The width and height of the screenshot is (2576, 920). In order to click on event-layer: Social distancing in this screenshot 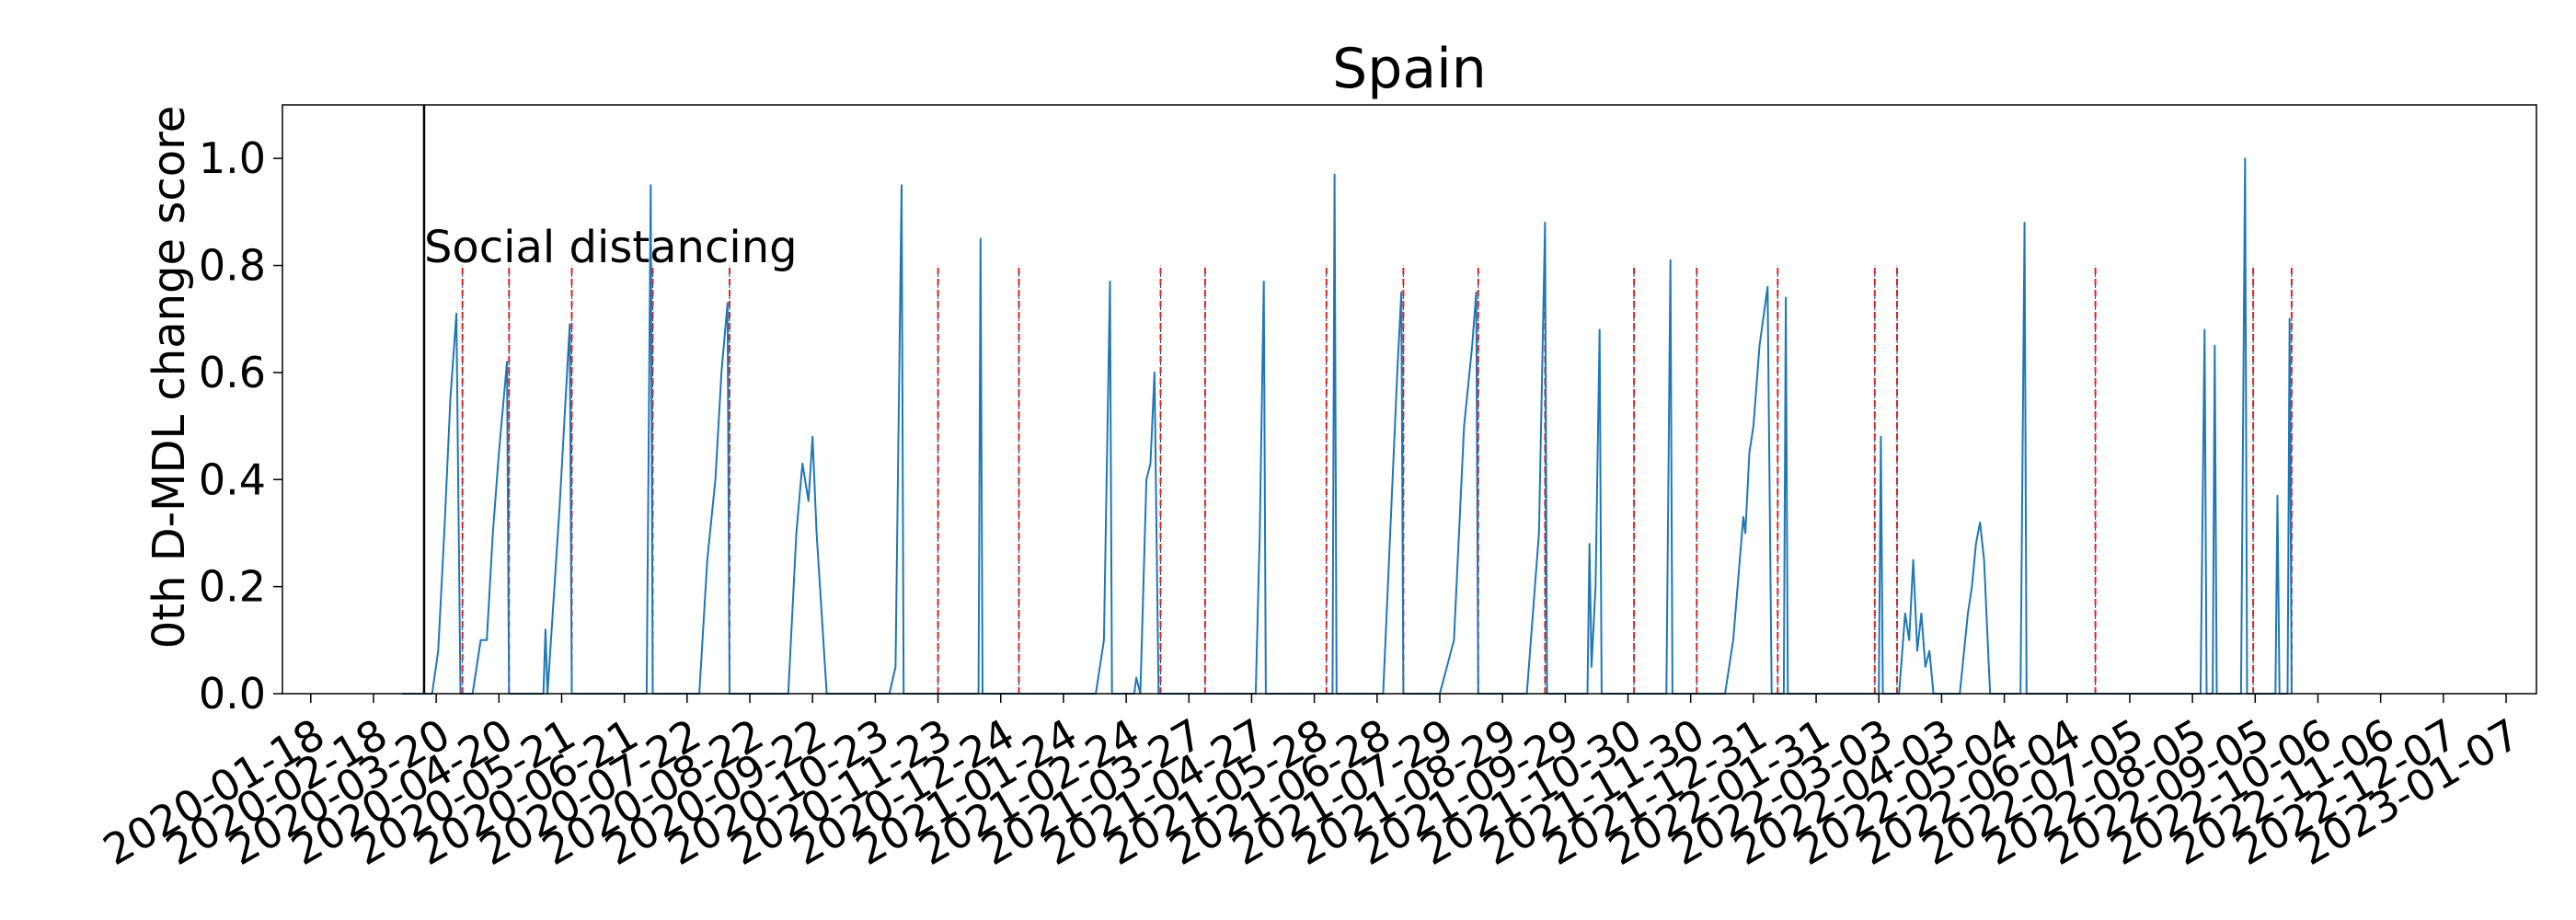, I will do `click(610, 399)`.